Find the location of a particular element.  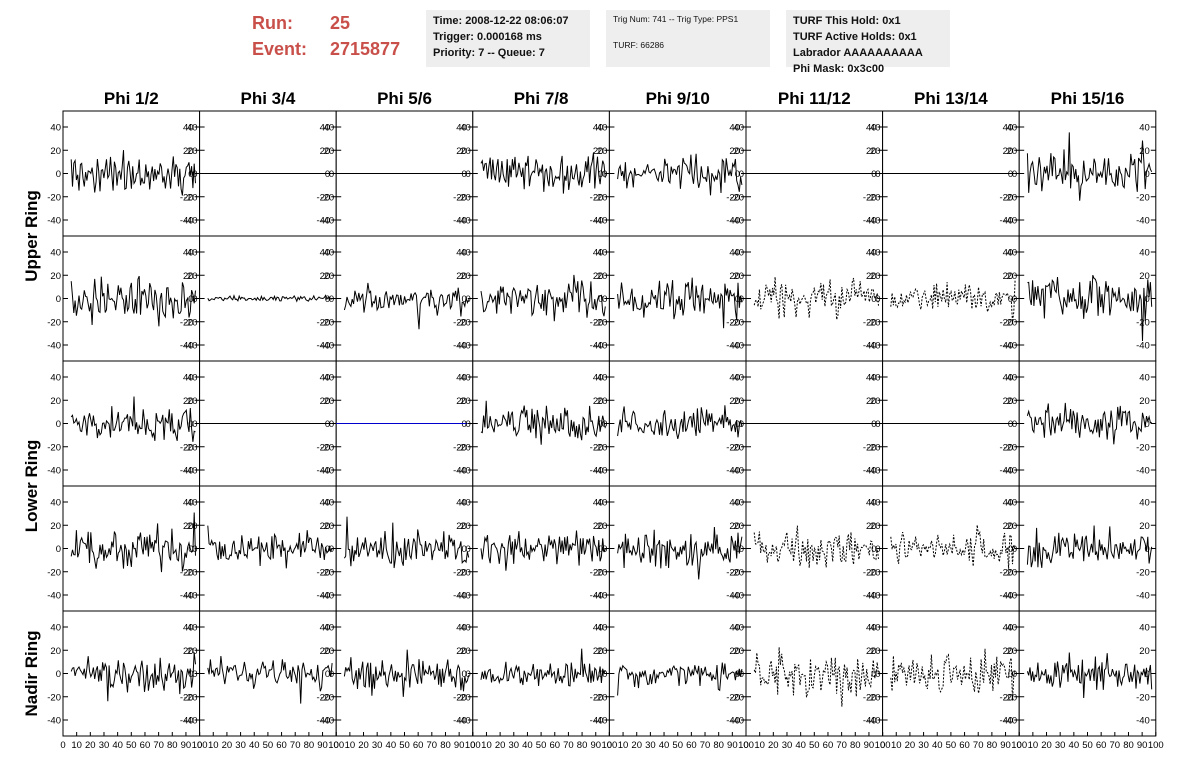

turf-this-hold-text: TURF This Hold: 0x1 is located at coordinates (847, 21).